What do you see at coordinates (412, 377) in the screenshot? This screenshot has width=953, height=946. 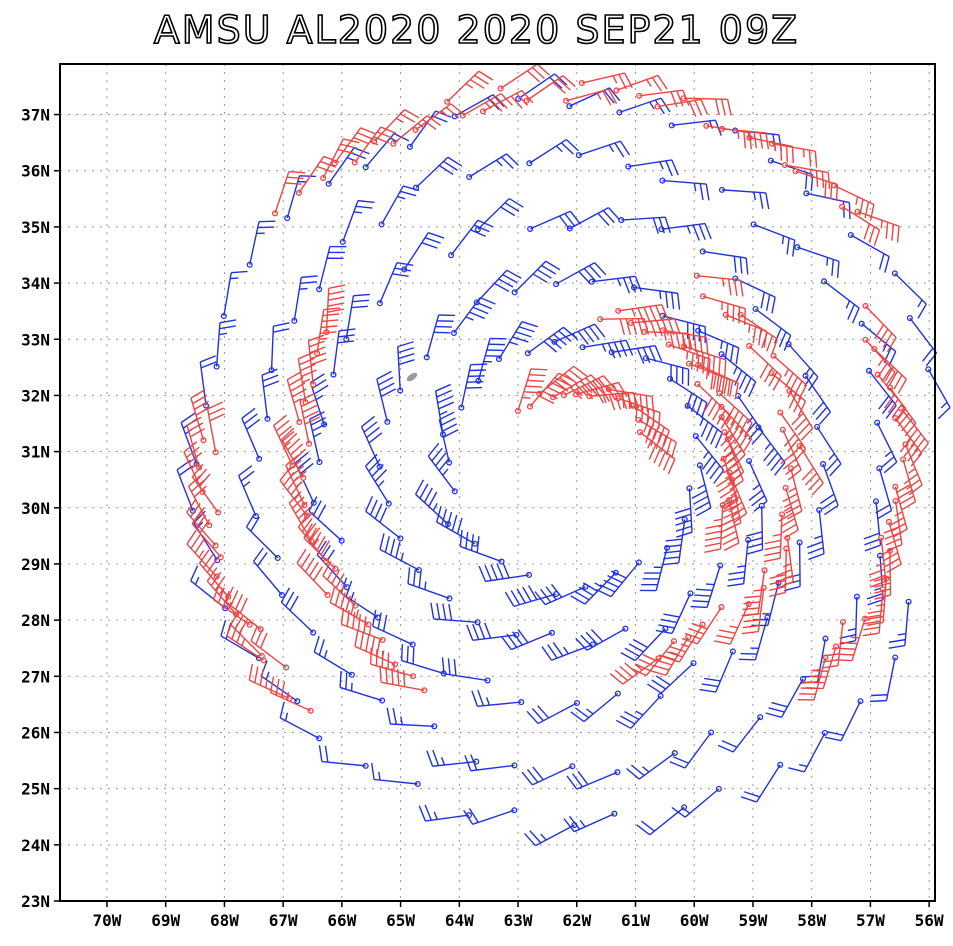 I see `land-blob` at bounding box center [412, 377].